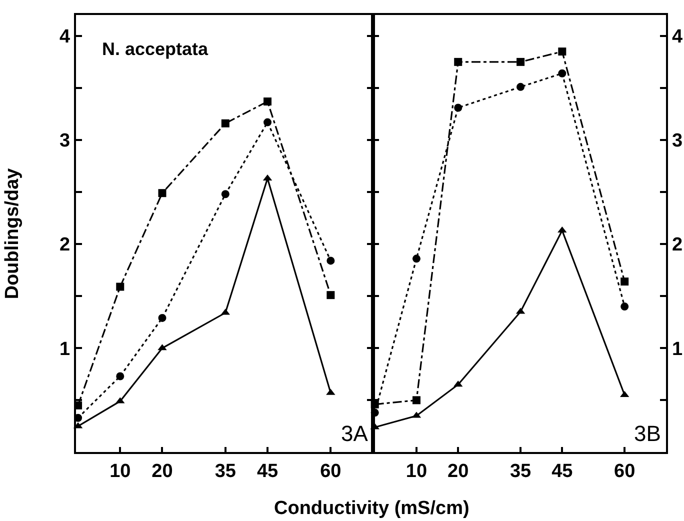  I want to click on annotation: 3A, so click(354, 433).